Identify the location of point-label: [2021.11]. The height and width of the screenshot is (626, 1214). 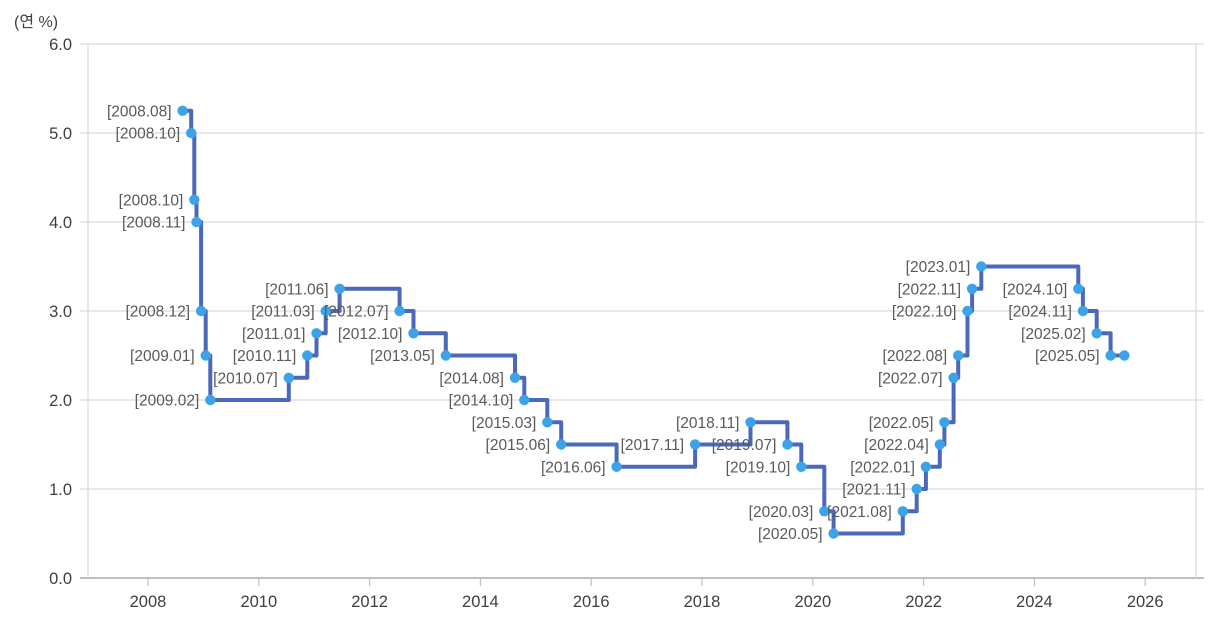
(874, 490).